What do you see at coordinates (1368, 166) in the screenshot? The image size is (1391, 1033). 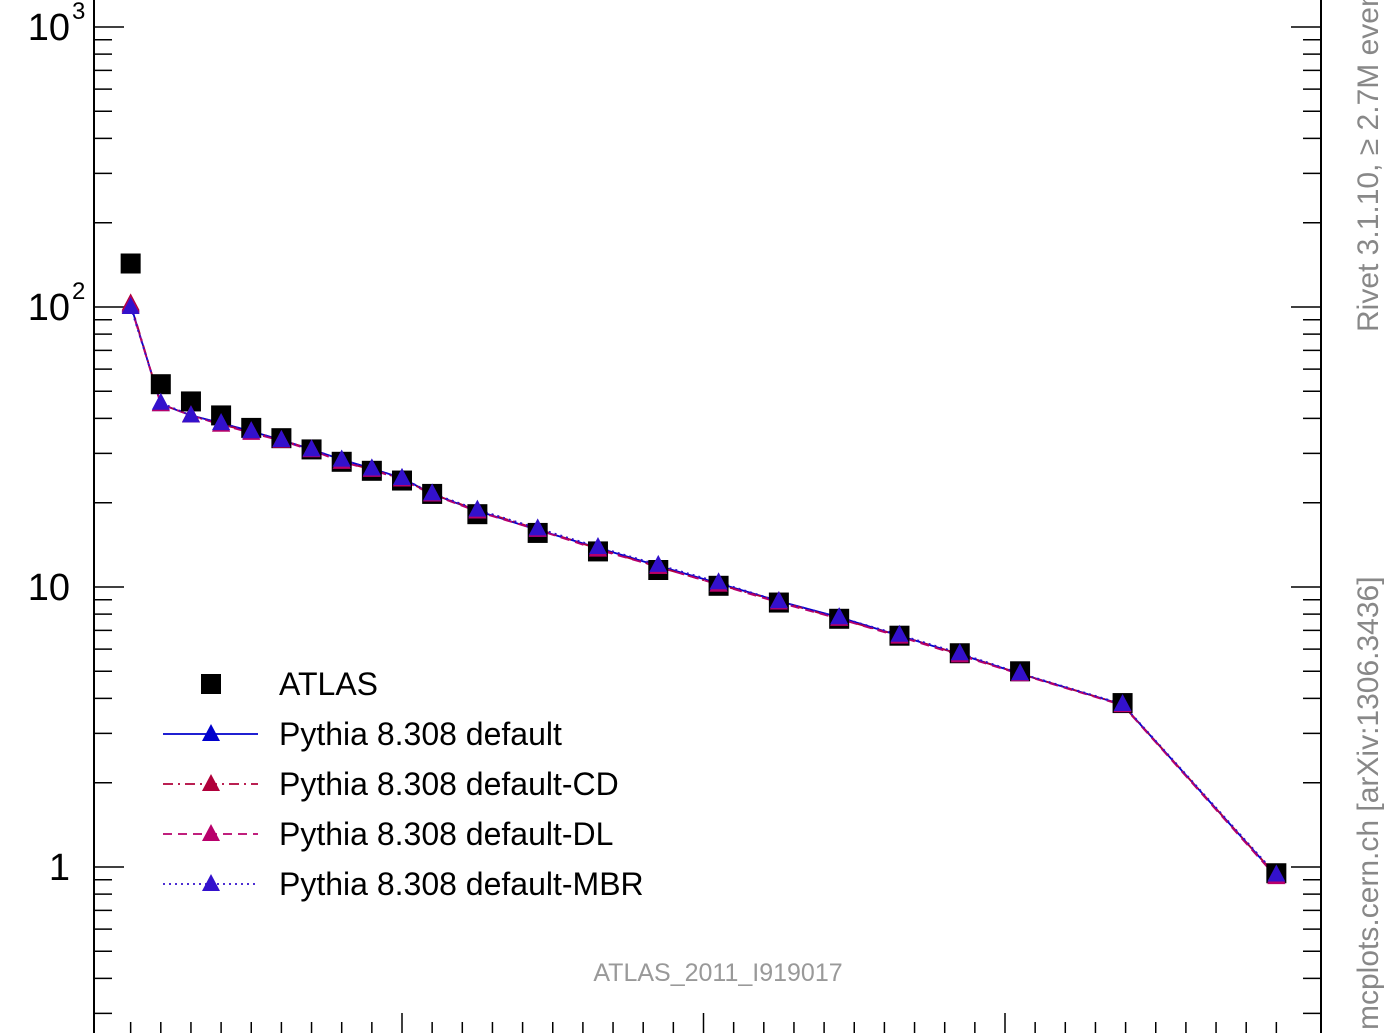 I see `rivet-version-label: Rivet 3.1.10, ≥ 2.7M events` at bounding box center [1368, 166].